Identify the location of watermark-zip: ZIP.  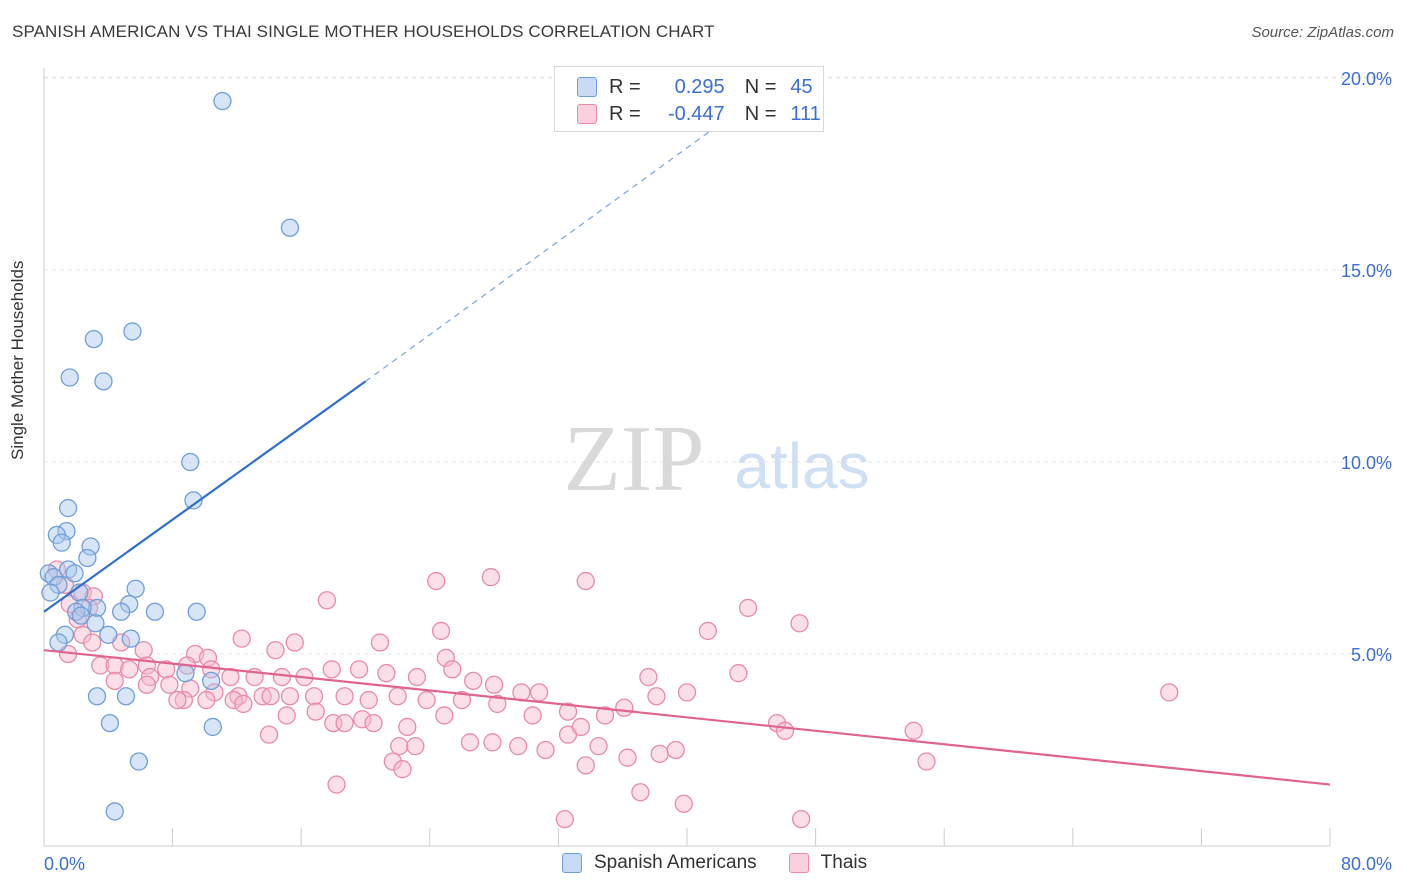
(634, 459).